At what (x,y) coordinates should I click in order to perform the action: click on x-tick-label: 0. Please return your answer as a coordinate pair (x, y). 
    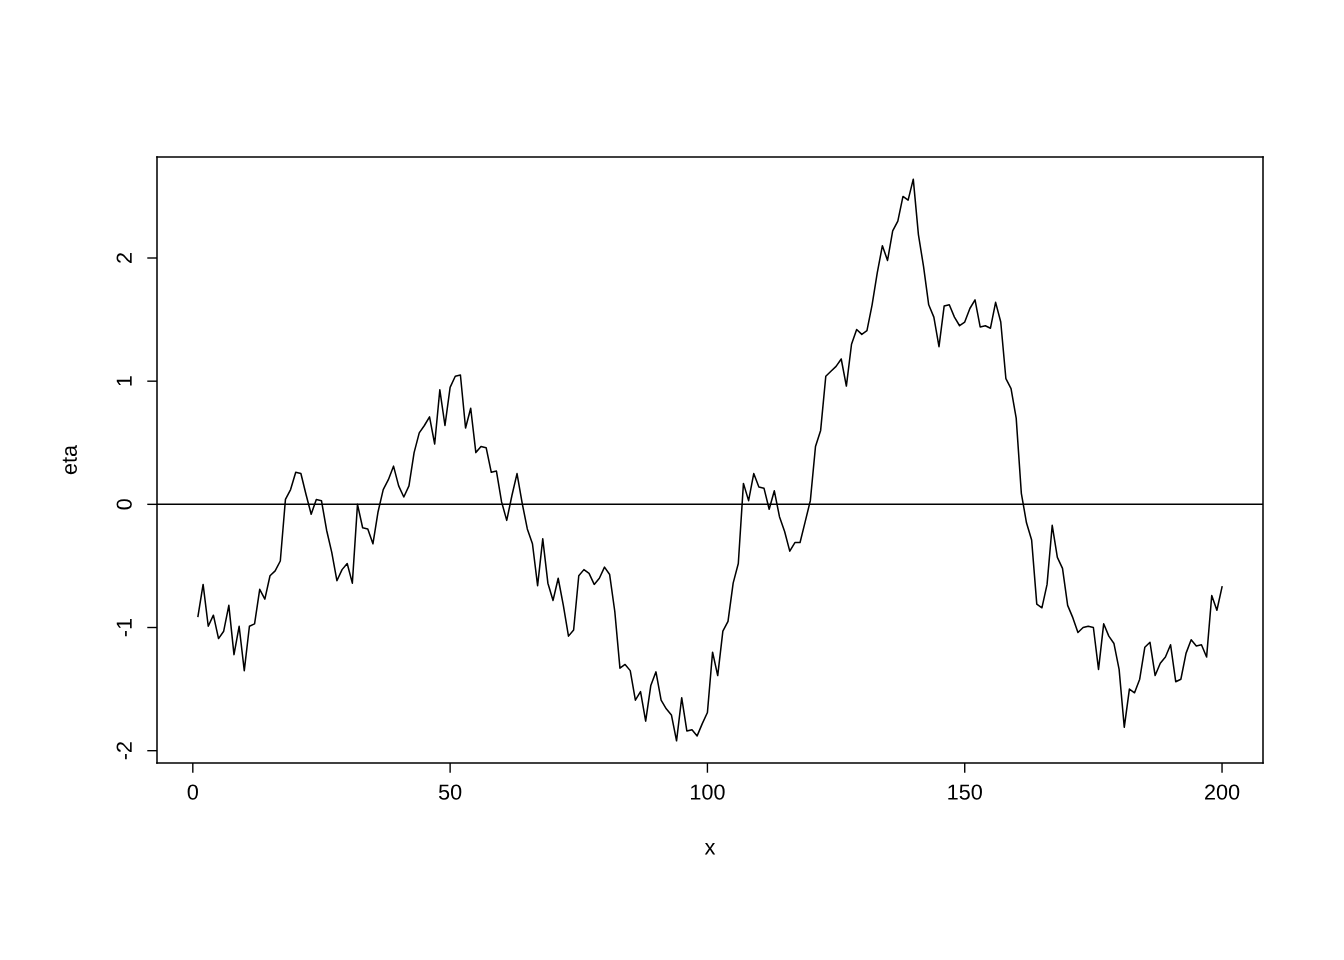
    Looking at the image, I should click on (192, 792).